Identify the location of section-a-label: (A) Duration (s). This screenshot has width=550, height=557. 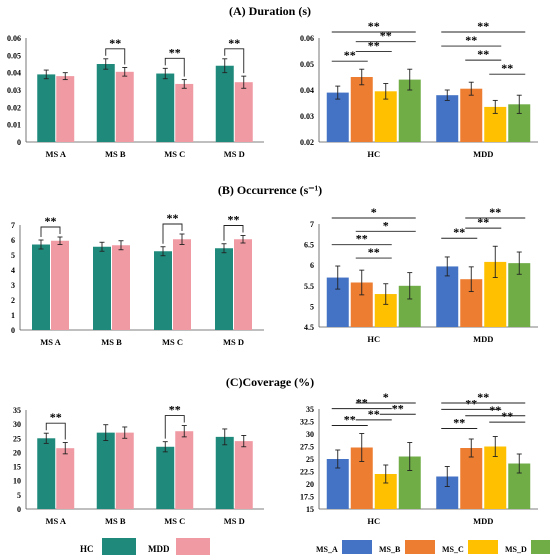
(270, 11).